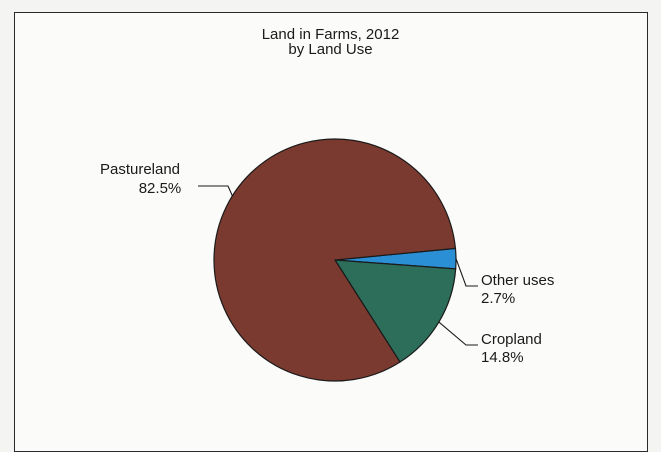 This screenshot has width=661, height=452. Describe the element at coordinates (215, 191) in the screenshot. I see `leader-line-pastureland` at that location.